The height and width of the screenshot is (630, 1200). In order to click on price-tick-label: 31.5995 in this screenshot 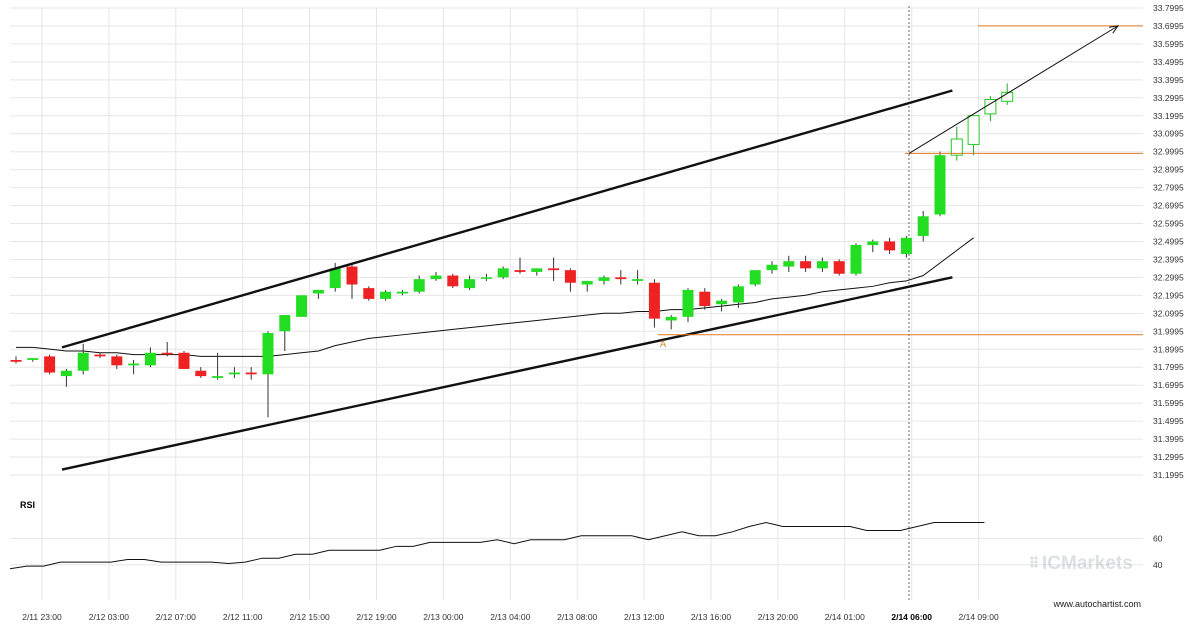, I will do `click(1168, 403)`.